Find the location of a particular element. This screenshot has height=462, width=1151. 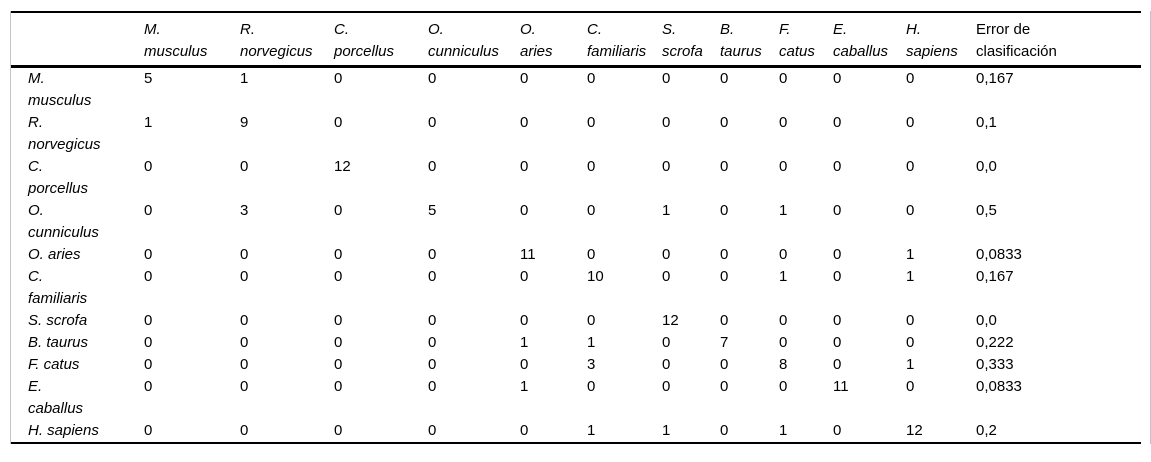

column-header-species: C. familiaris is located at coordinates (608, 40).